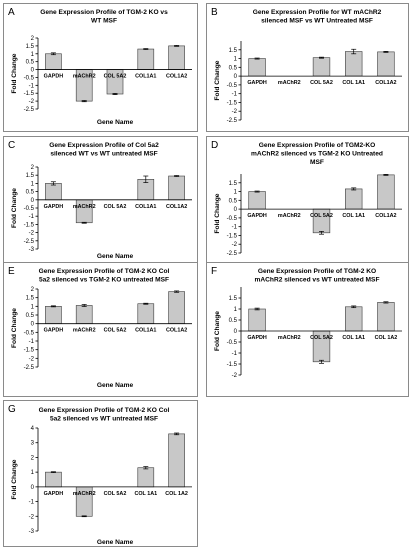 Image resolution: width=414 pixels, height=550 pixels. What do you see at coordinates (214, 12) in the screenshot?
I see `panel-label-b: B` at bounding box center [214, 12].